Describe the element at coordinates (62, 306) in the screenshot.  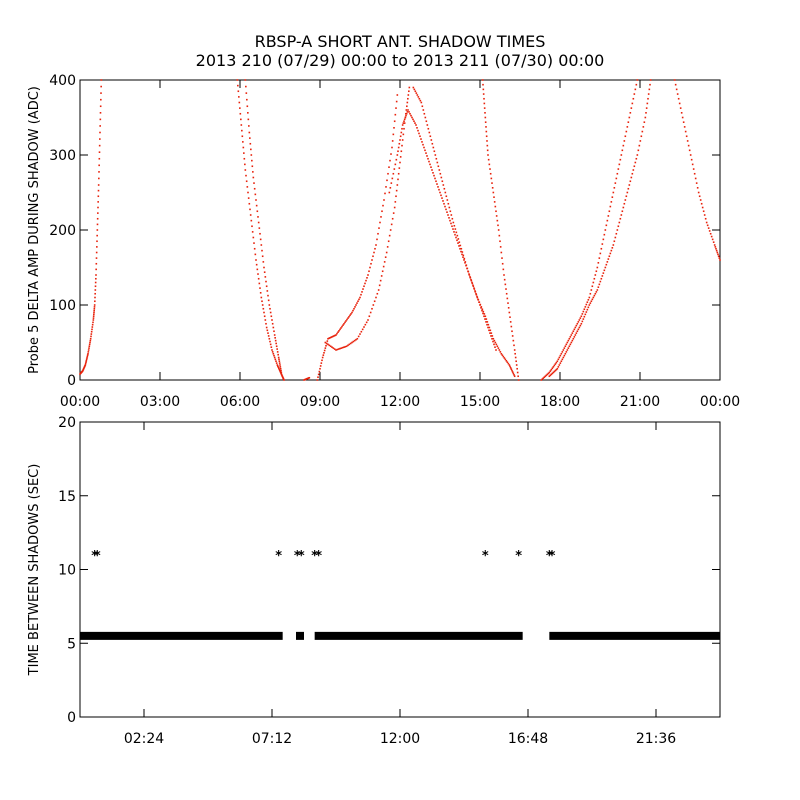
I see `top-y-tick-label: 100` at that location.